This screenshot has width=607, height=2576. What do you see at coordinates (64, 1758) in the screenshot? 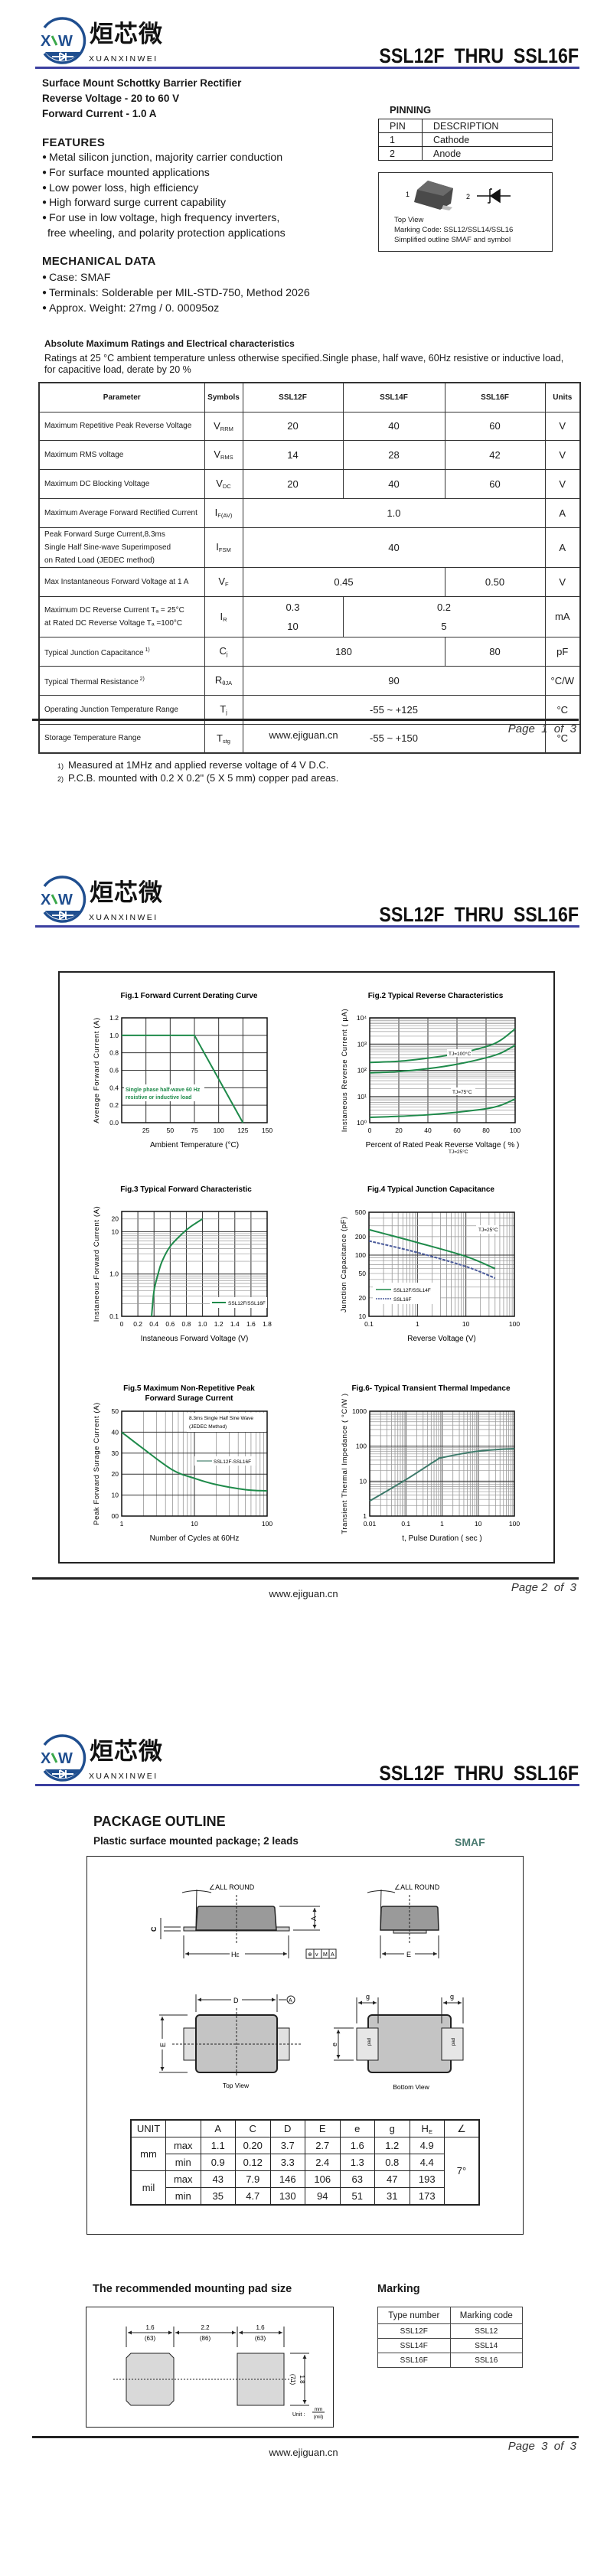
I see `logo-emblem-icon: X W` at bounding box center [64, 1758].